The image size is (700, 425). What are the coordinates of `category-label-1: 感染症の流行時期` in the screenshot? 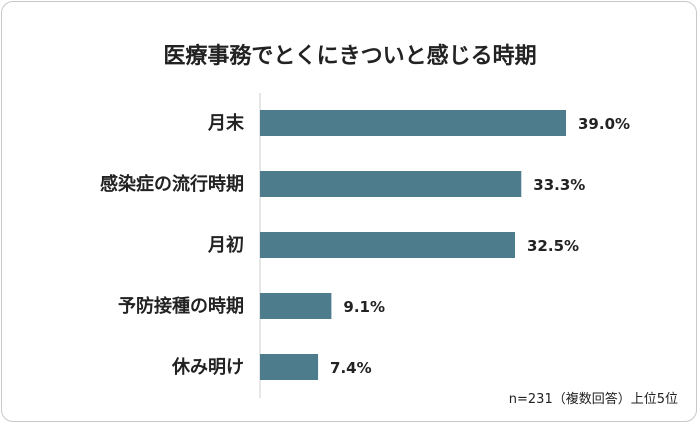 It's located at (172, 184).